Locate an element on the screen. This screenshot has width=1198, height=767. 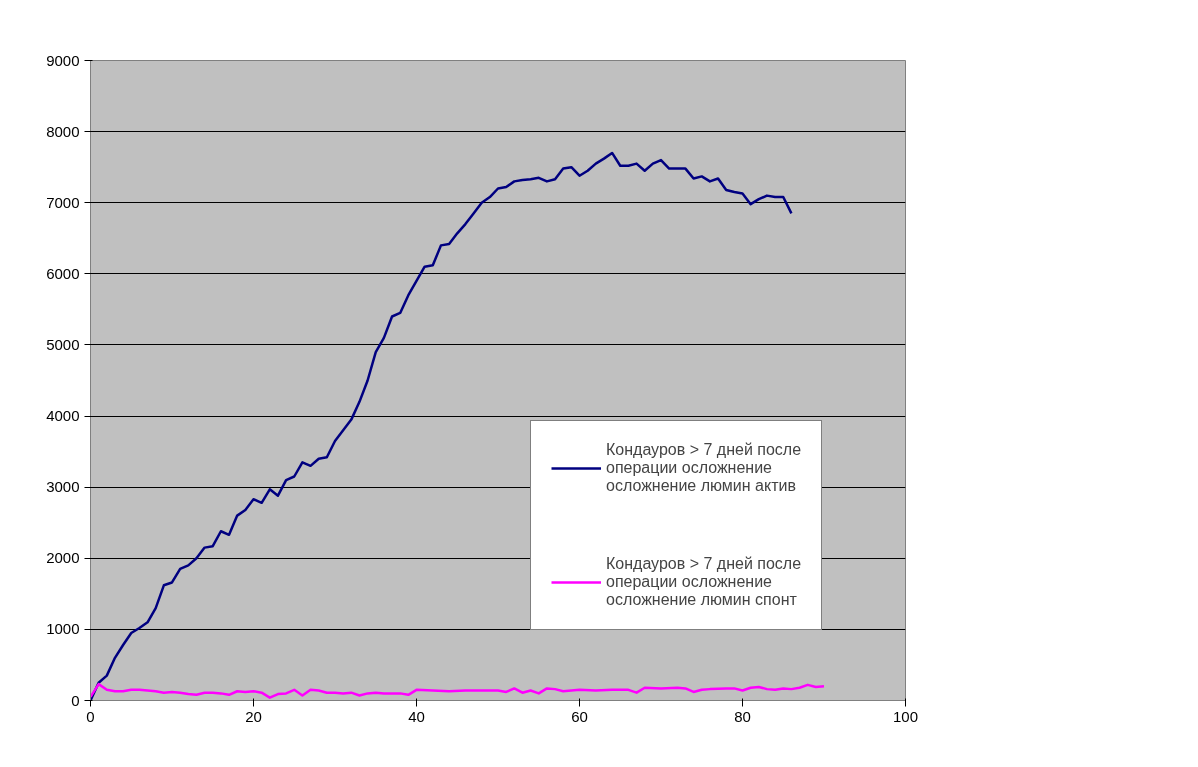
x-tick-label: 0 is located at coordinates (90, 716).